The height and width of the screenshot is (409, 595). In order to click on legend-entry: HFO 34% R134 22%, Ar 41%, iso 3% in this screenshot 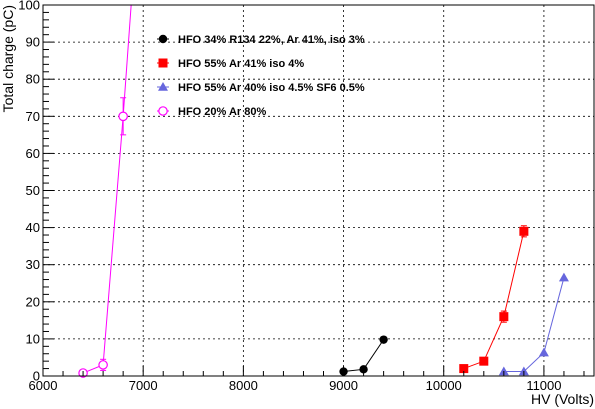, I will do `click(271, 40)`.